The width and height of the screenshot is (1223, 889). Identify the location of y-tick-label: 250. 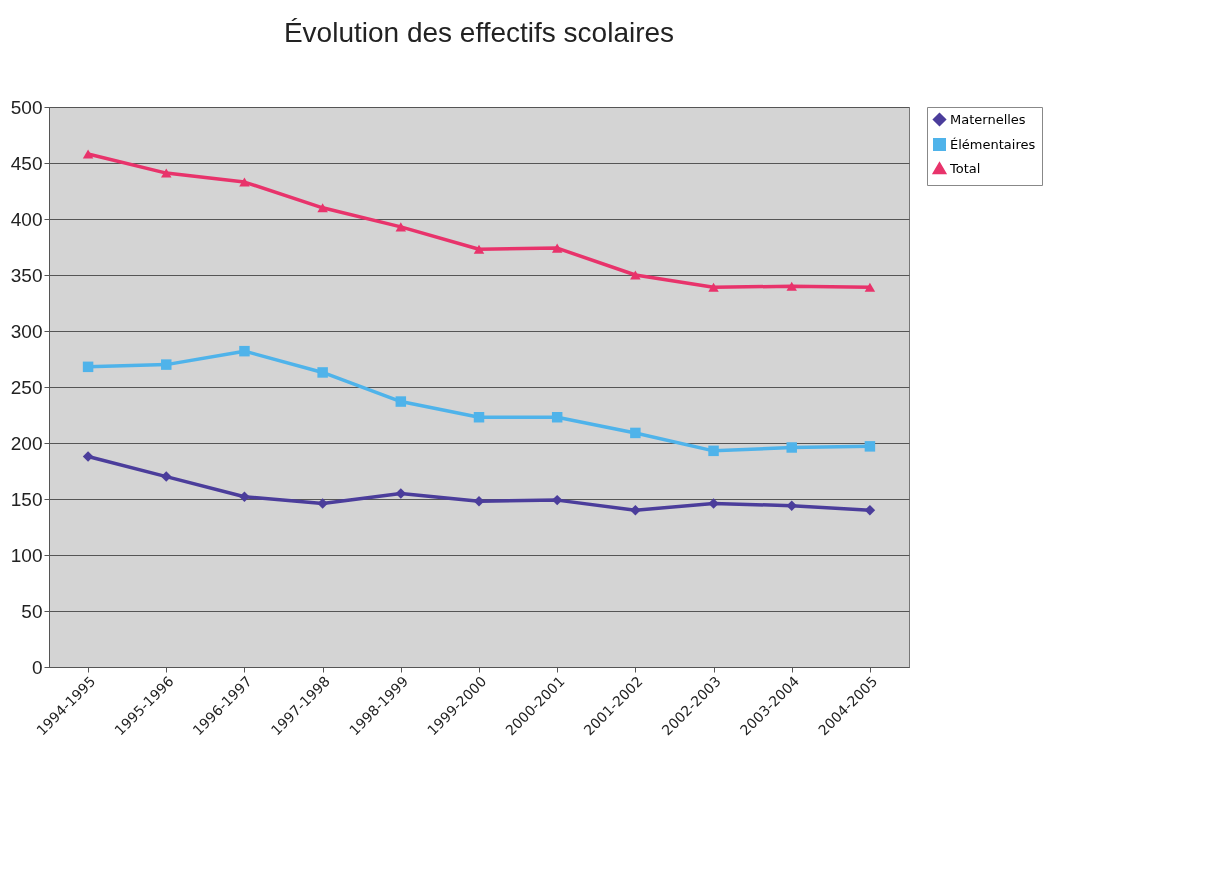
(26, 387).